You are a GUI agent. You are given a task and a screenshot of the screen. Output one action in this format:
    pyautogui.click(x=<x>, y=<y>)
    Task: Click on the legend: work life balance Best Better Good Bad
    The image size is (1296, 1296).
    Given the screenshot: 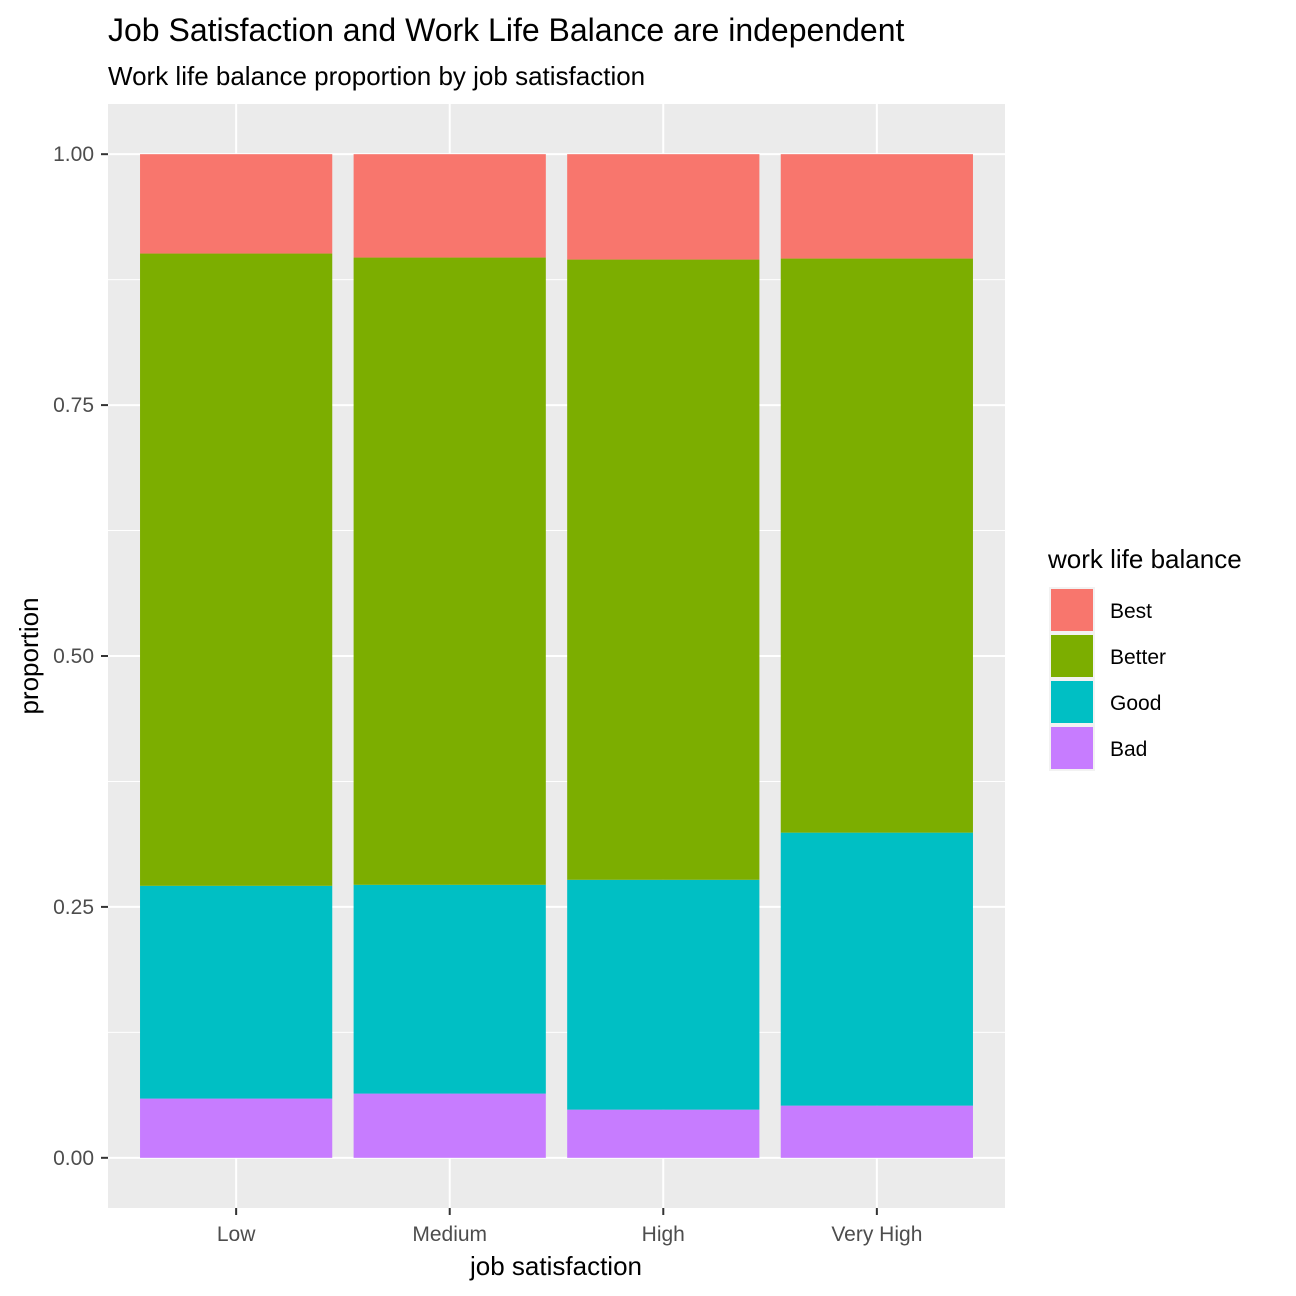 What is the action you would take?
    pyautogui.click(x=1144, y=657)
    